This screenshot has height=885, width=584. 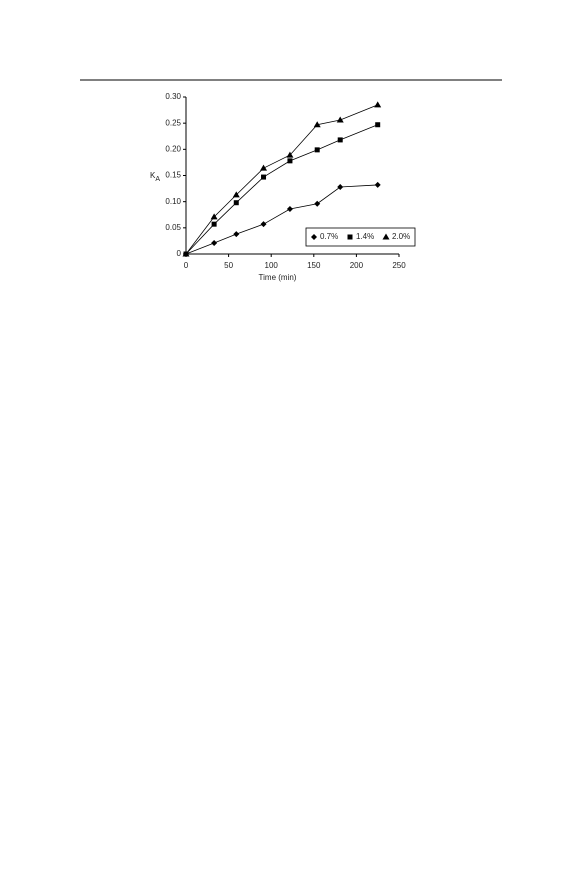 I want to click on y-axis-label-main: K, so click(x=153, y=175).